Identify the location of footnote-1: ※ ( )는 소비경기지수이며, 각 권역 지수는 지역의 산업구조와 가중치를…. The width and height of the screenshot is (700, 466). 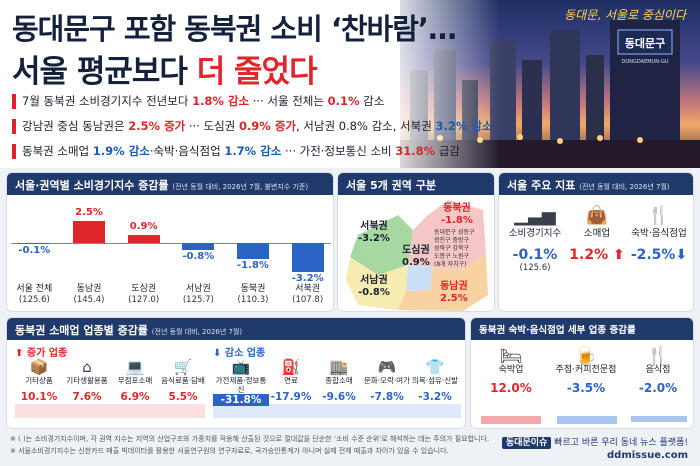
(250, 439).